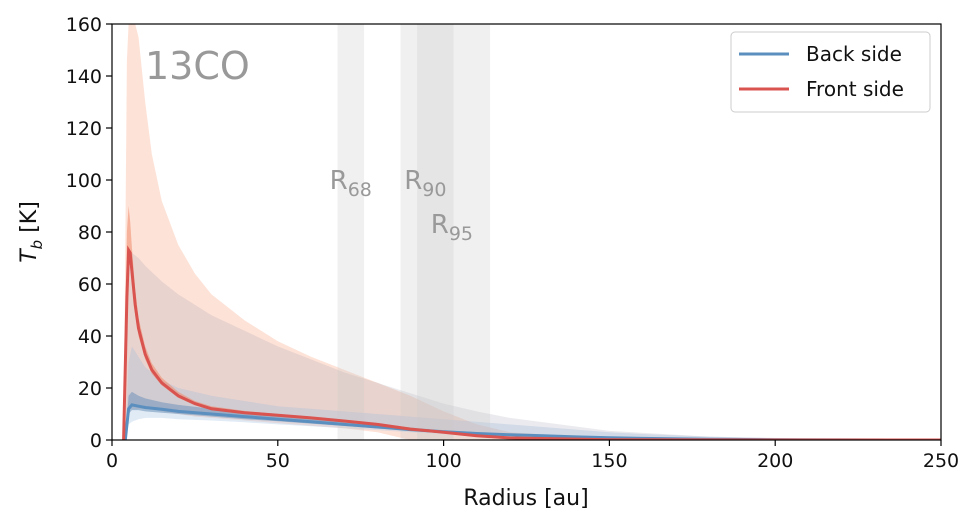  I want to click on x-tick-label-200: 200, so click(775, 461).